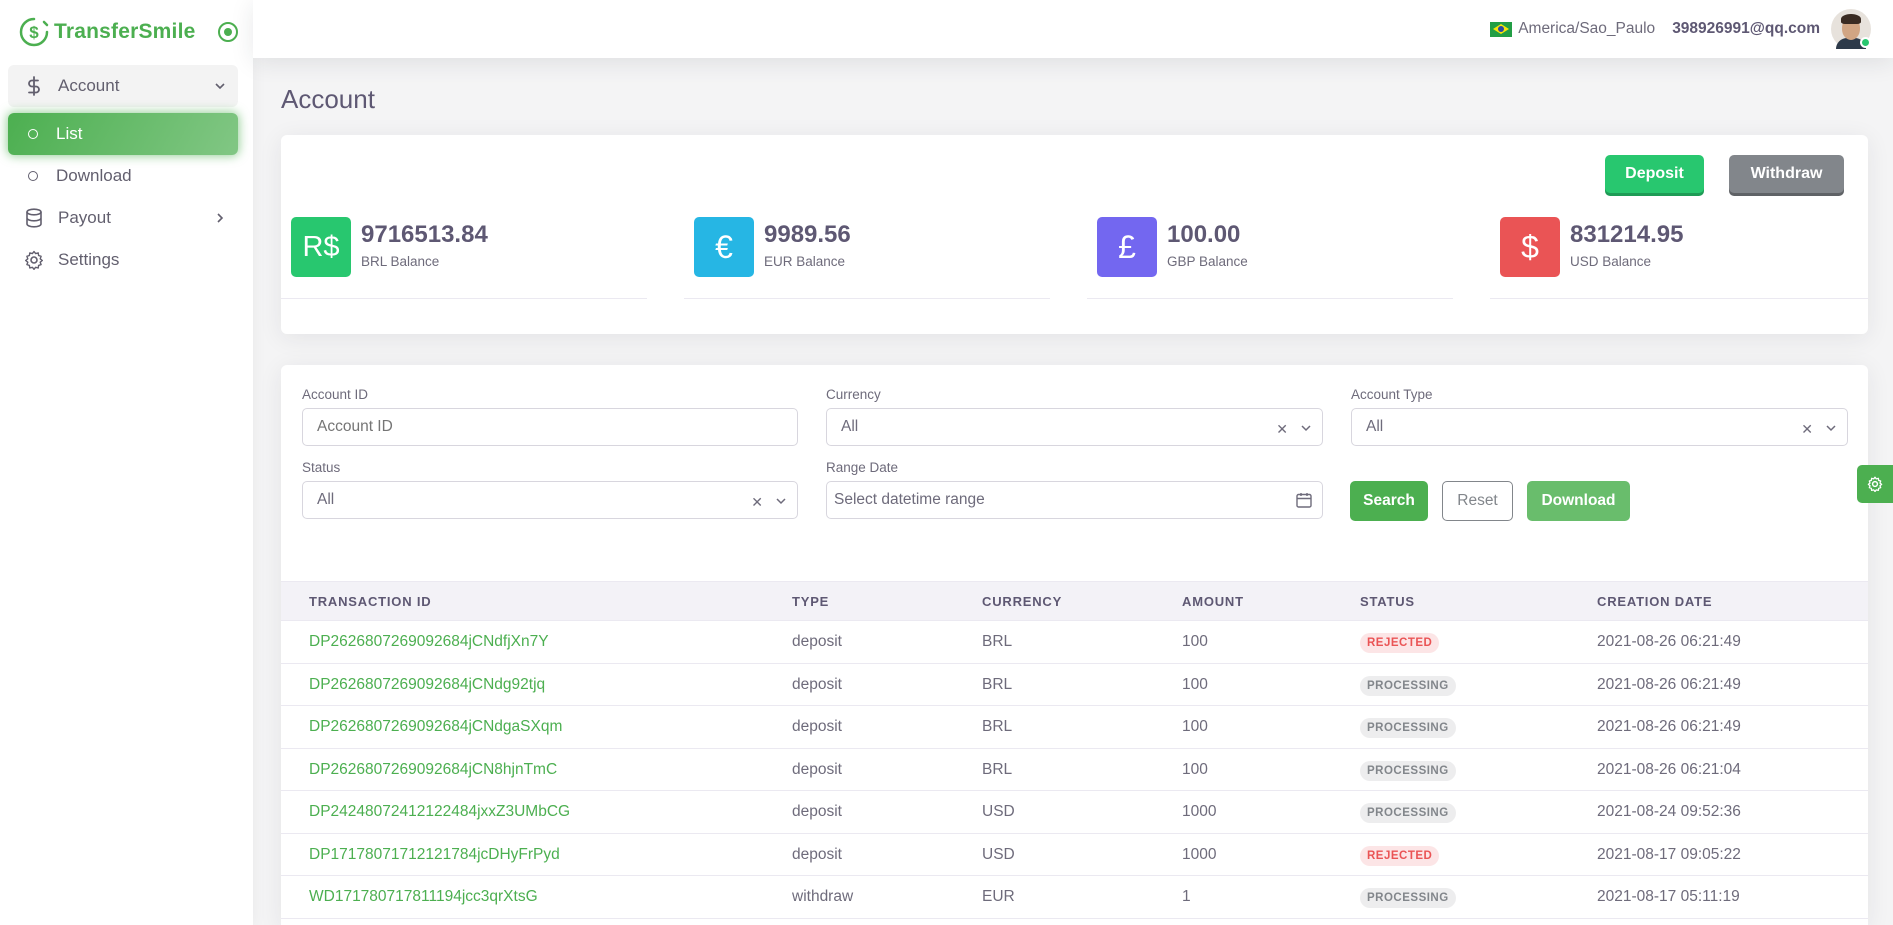 The image size is (1893, 925). I want to click on sidebar-item-label: List, so click(69, 133).